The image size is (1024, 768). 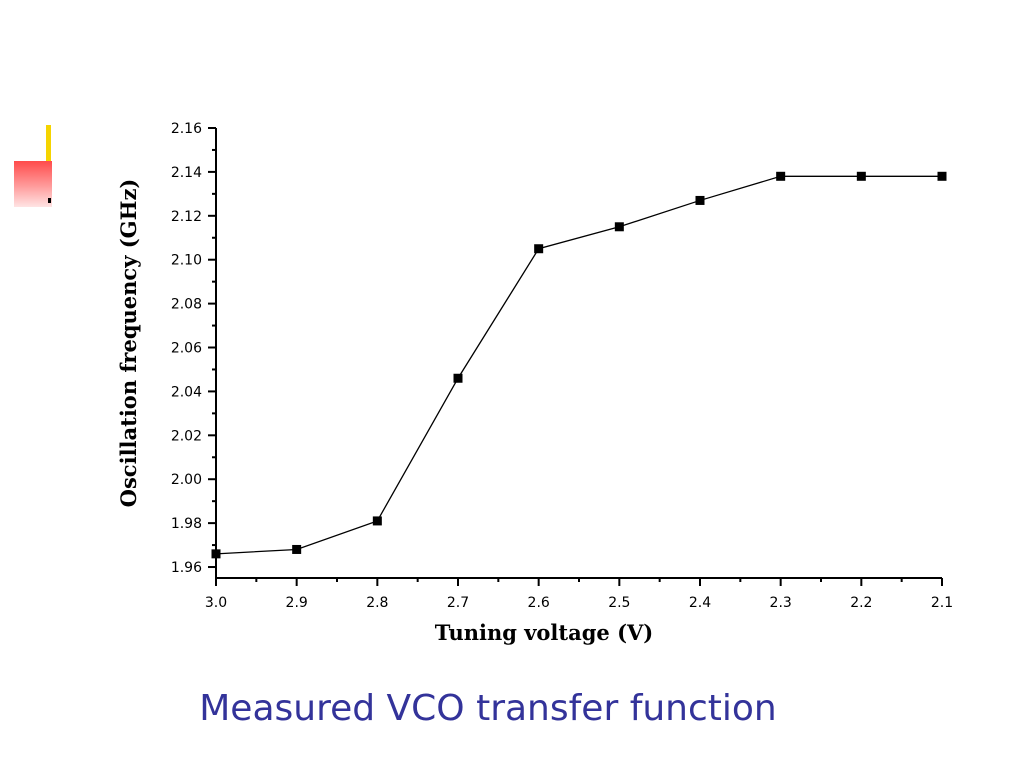 I want to click on x-tick-label: 2.5, so click(x=619, y=603).